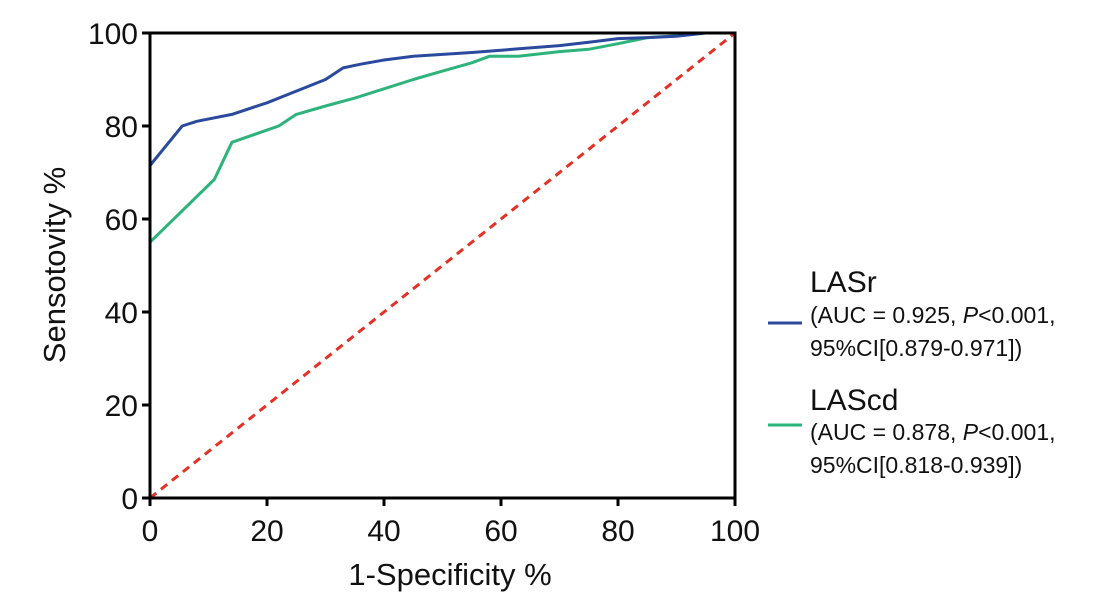 This screenshot has width=1117, height=609. Describe the element at coordinates (449, 574) in the screenshot. I see `x-axis-title: 1-Specificity %` at that location.